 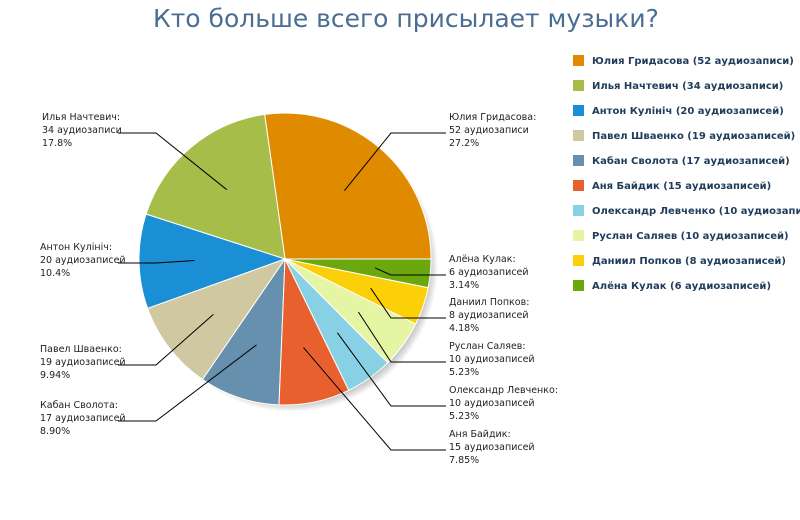 What do you see at coordinates (696, 211) in the screenshot?
I see `legend-label: Олександр Левченко (10 аудиозаписей)` at bounding box center [696, 211].